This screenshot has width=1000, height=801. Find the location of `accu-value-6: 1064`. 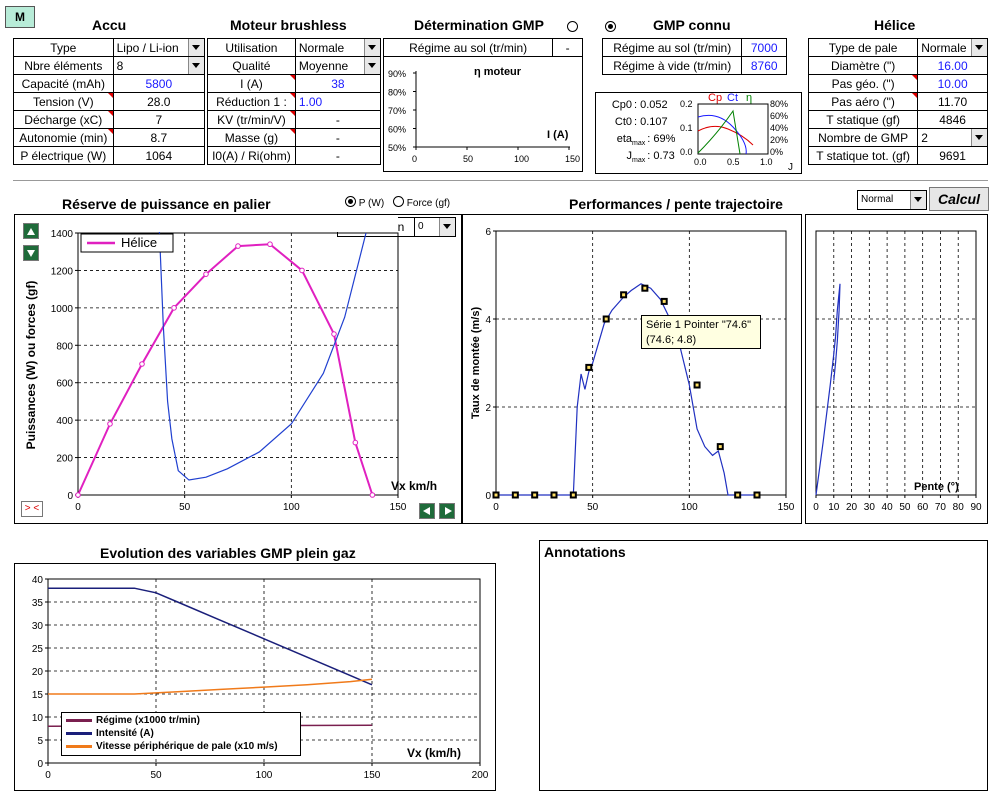

accu-value-6: 1064 is located at coordinates (159, 155).